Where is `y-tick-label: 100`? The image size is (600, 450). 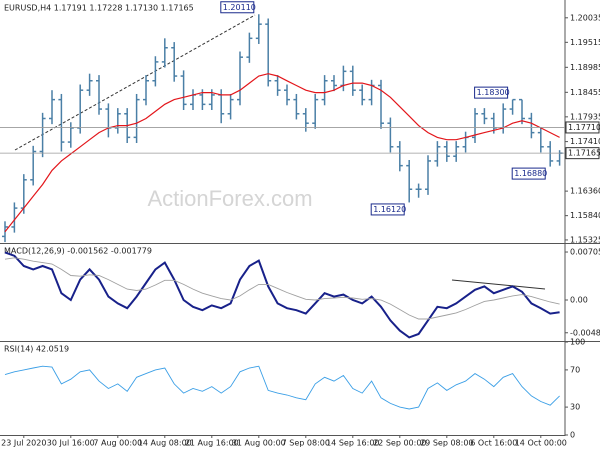 y-tick-label: 100 is located at coordinates (577, 342).